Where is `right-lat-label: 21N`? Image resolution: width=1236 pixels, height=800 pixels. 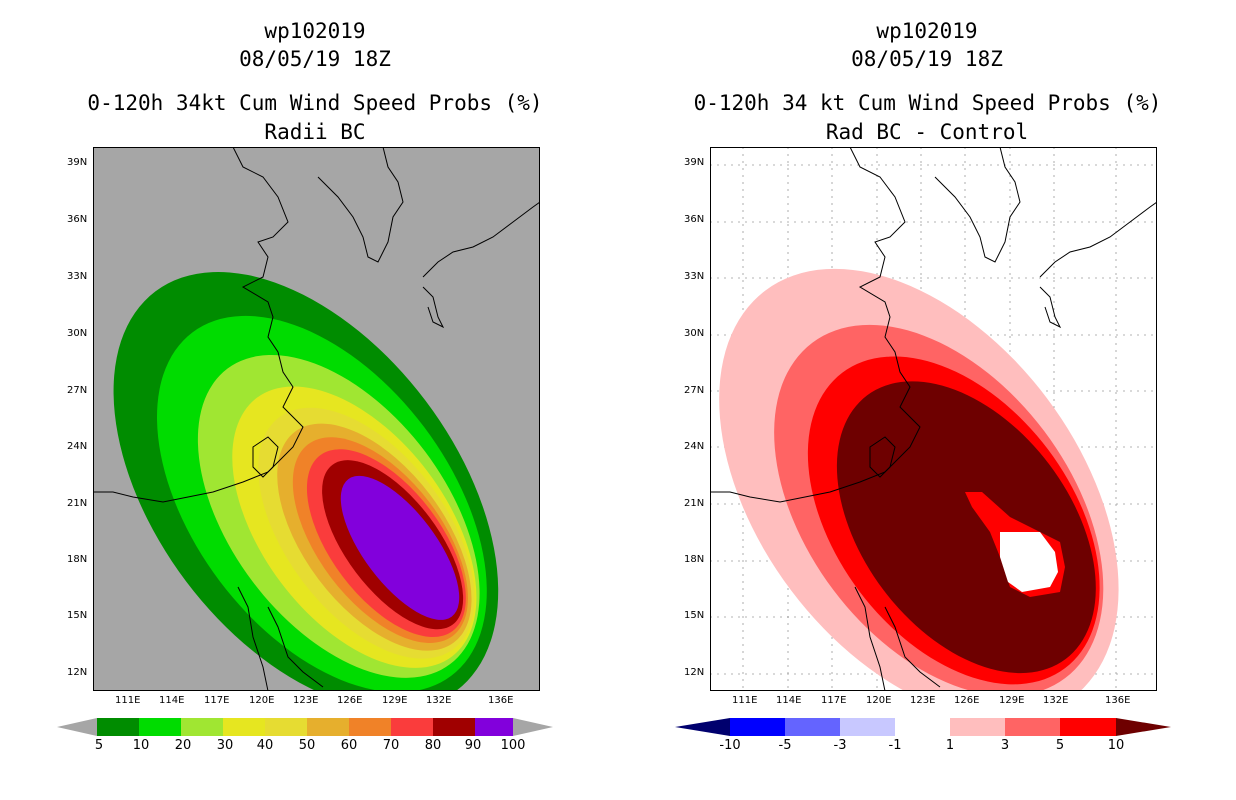 right-lat-label: 21N is located at coordinates (694, 503).